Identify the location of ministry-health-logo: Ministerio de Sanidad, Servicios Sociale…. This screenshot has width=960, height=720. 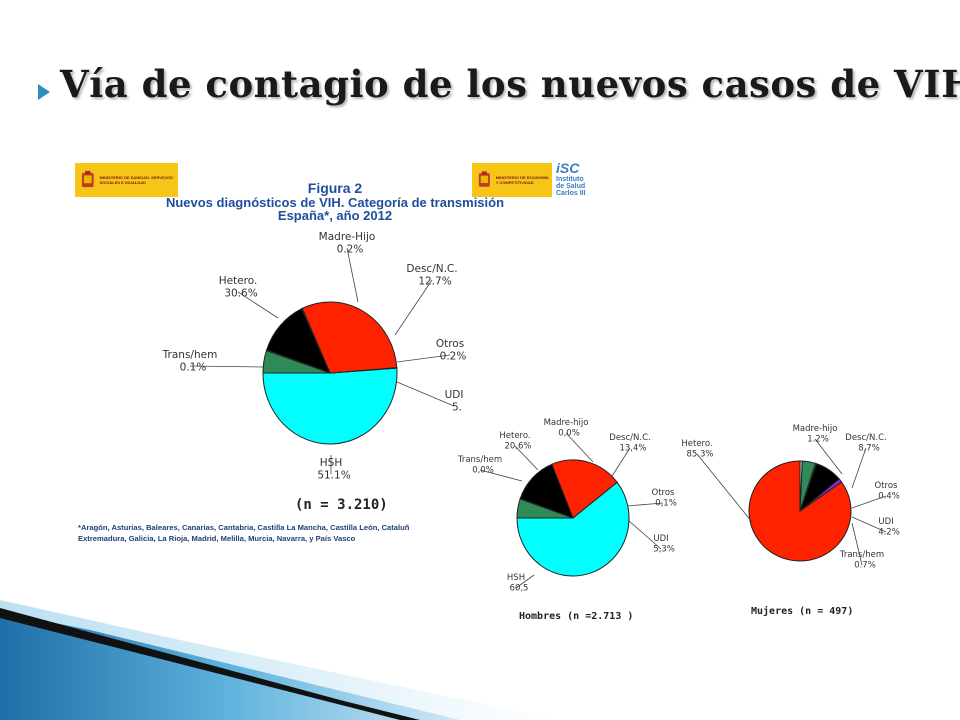
(126, 180).